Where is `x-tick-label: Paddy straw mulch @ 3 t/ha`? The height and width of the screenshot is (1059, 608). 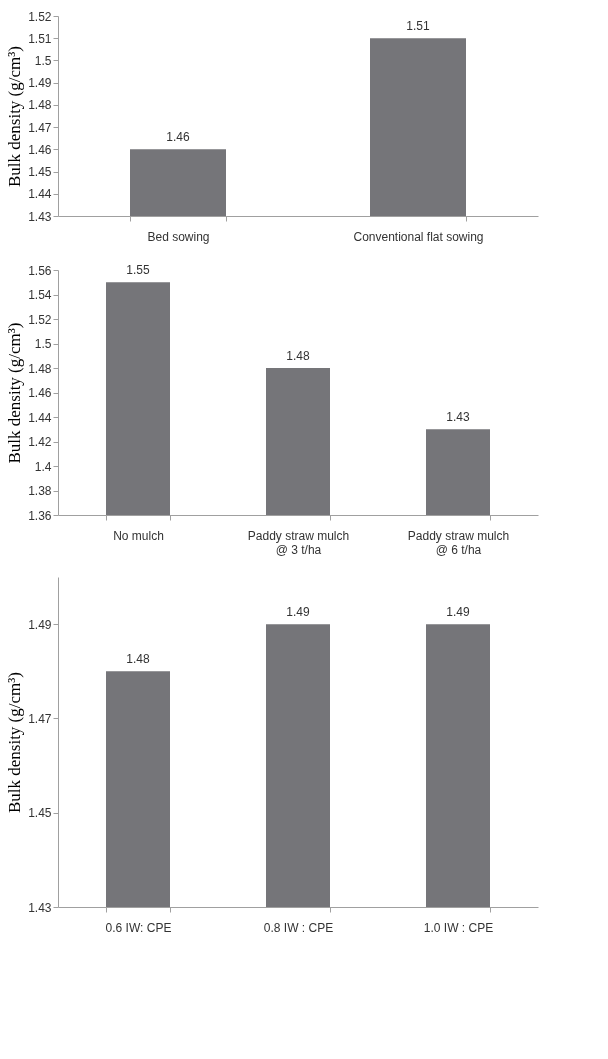 x-tick-label: Paddy straw mulch @ 3 t/ha is located at coordinates (298, 542).